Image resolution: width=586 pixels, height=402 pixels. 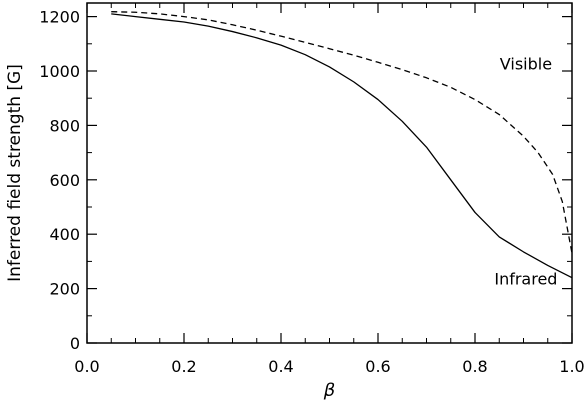 What do you see at coordinates (64, 125) in the screenshot?
I see `y-tick-label: 800` at bounding box center [64, 125].